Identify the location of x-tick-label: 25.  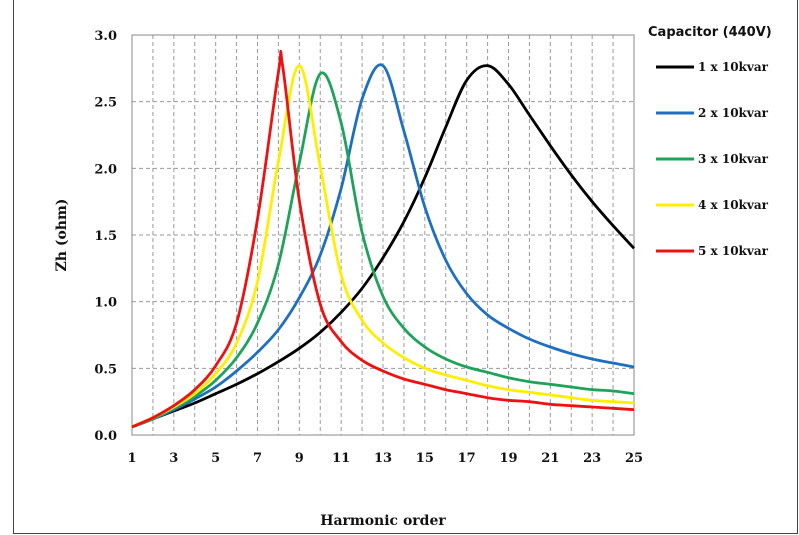
(634, 458).